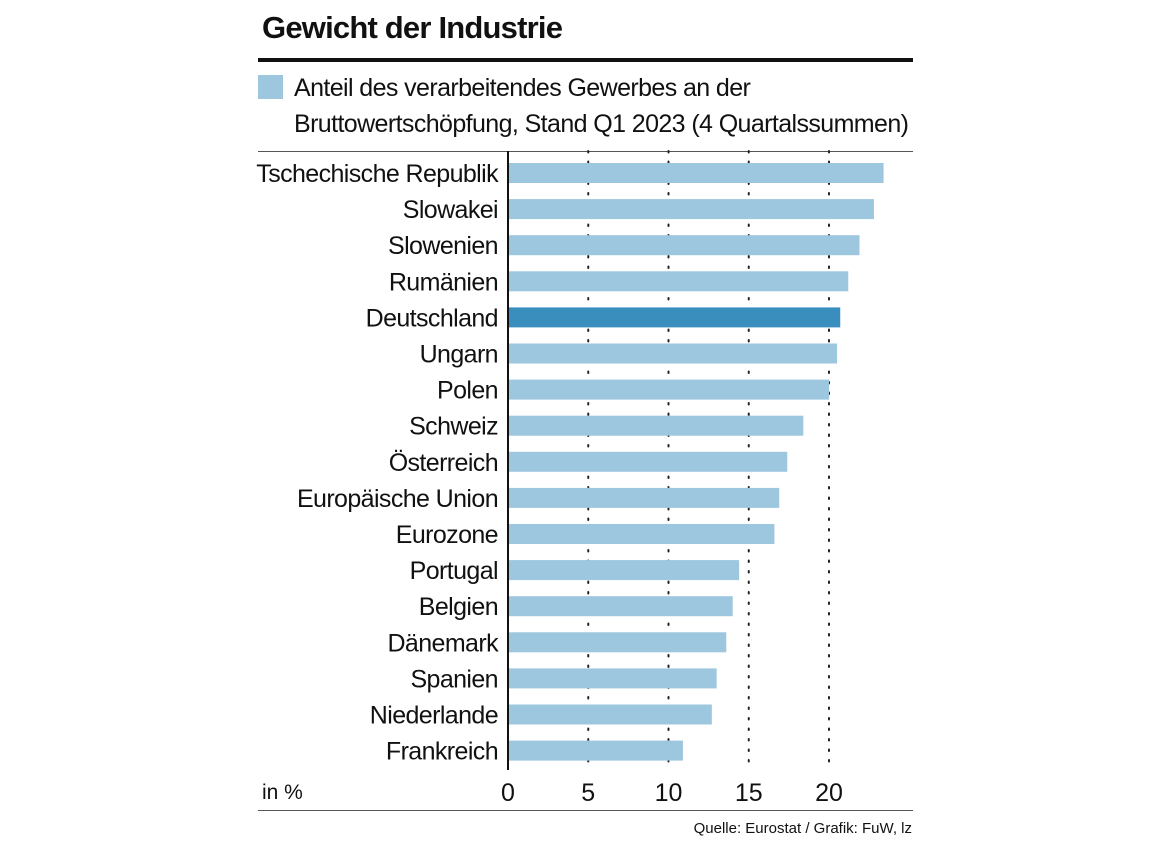 The image size is (1170, 844). I want to click on chart-title: Gewicht der Industrie, so click(412, 27).